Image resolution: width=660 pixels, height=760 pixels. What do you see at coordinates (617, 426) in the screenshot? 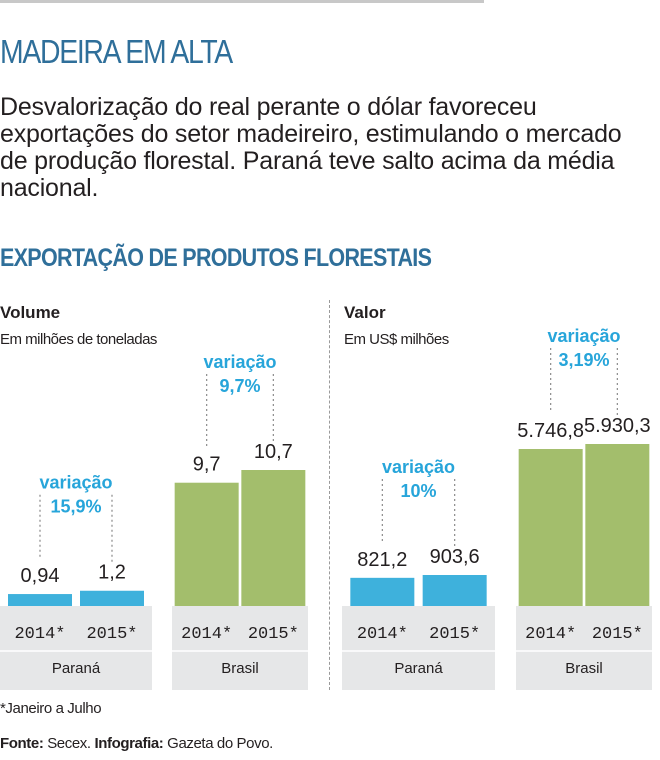
I see `data-label: 5.930,3` at bounding box center [617, 426].